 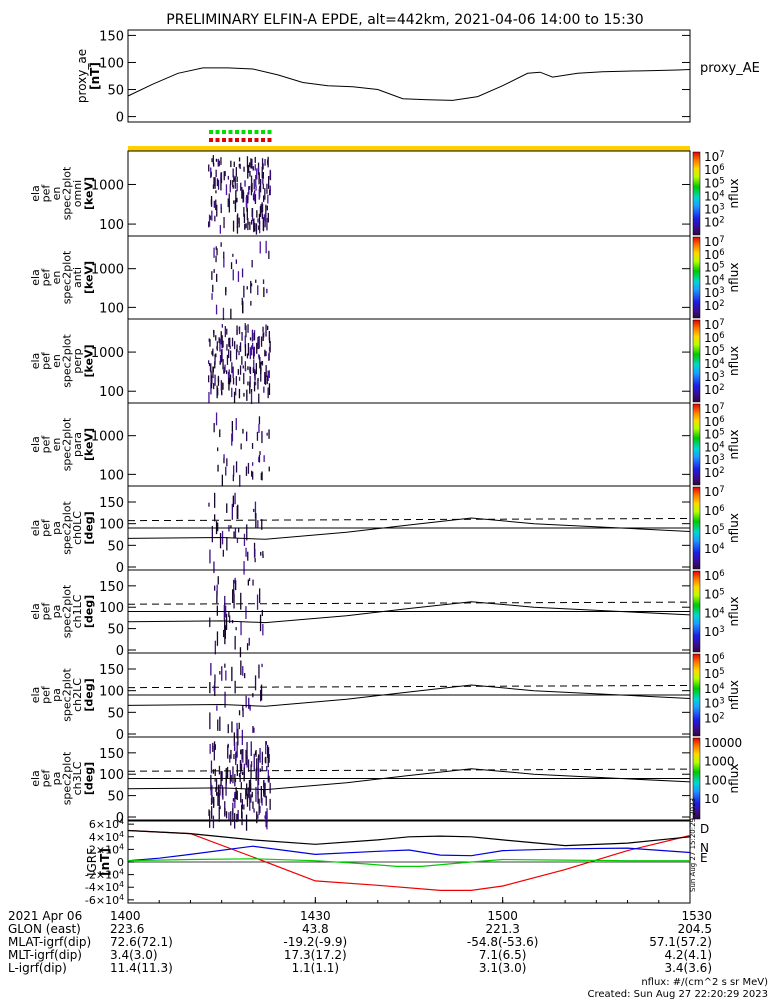 I want to click on quality-dot-red, so click(x=269, y=140).